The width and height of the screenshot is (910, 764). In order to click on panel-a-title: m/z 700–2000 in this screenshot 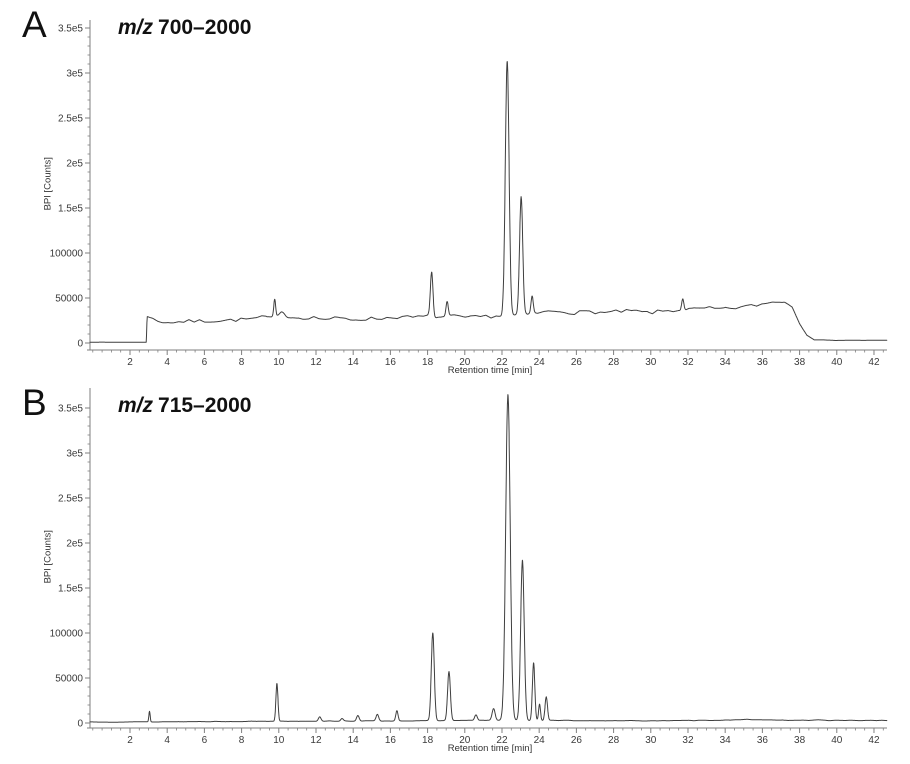, I will do `click(184, 27)`.